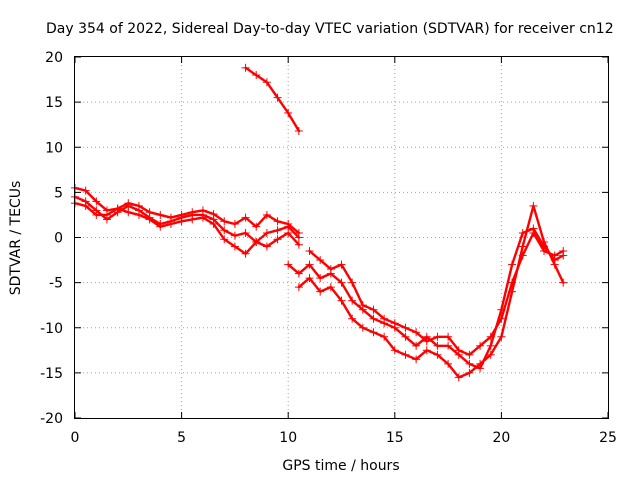 This screenshot has height=480, width=640. Describe the element at coordinates (187, 210) in the screenshot. I see `series-track-a` at that location.